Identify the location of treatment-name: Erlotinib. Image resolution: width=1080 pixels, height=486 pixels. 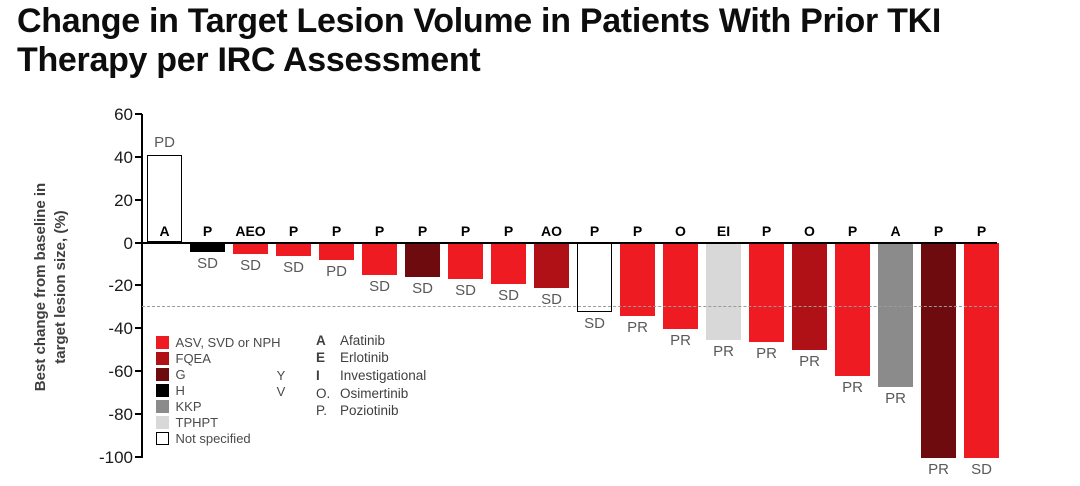
(364, 358).